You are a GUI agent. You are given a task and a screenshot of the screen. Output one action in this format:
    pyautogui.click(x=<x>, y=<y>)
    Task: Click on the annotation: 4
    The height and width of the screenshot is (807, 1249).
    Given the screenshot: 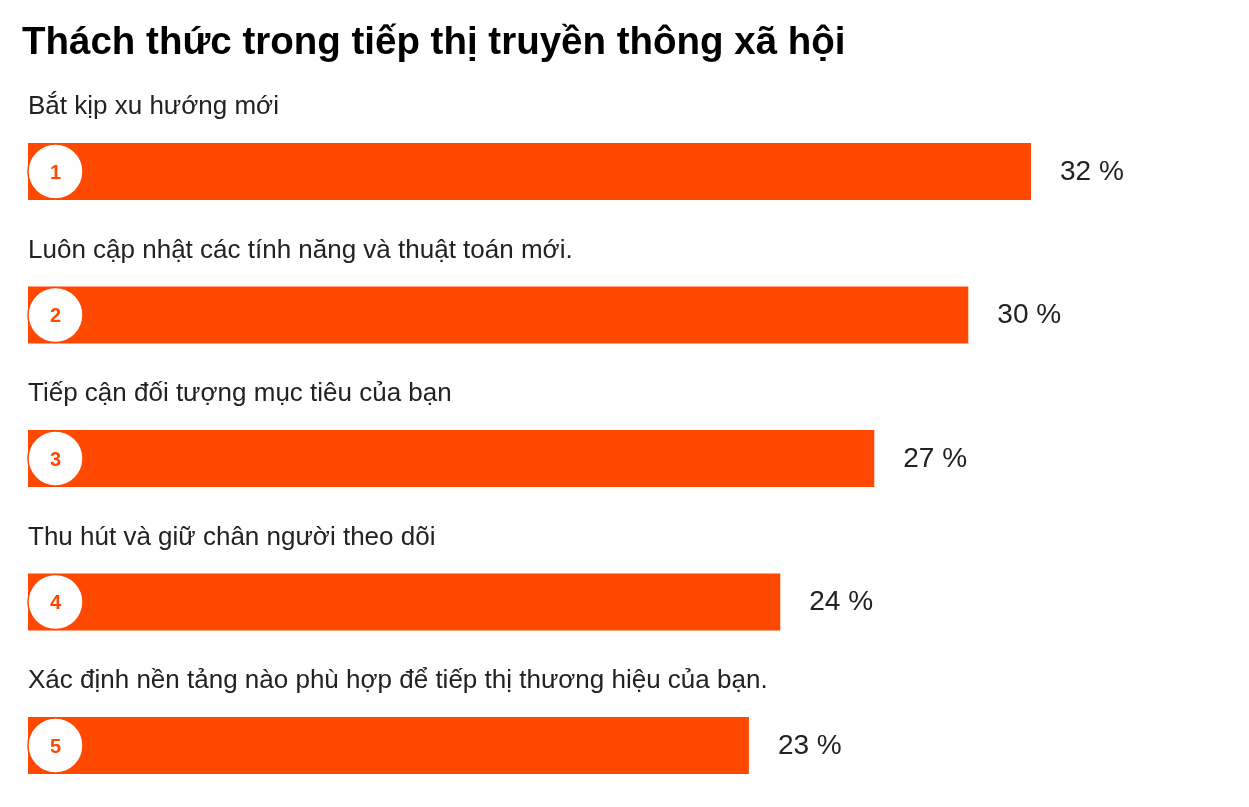 What is the action you would take?
    pyautogui.click(x=55, y=602)
    